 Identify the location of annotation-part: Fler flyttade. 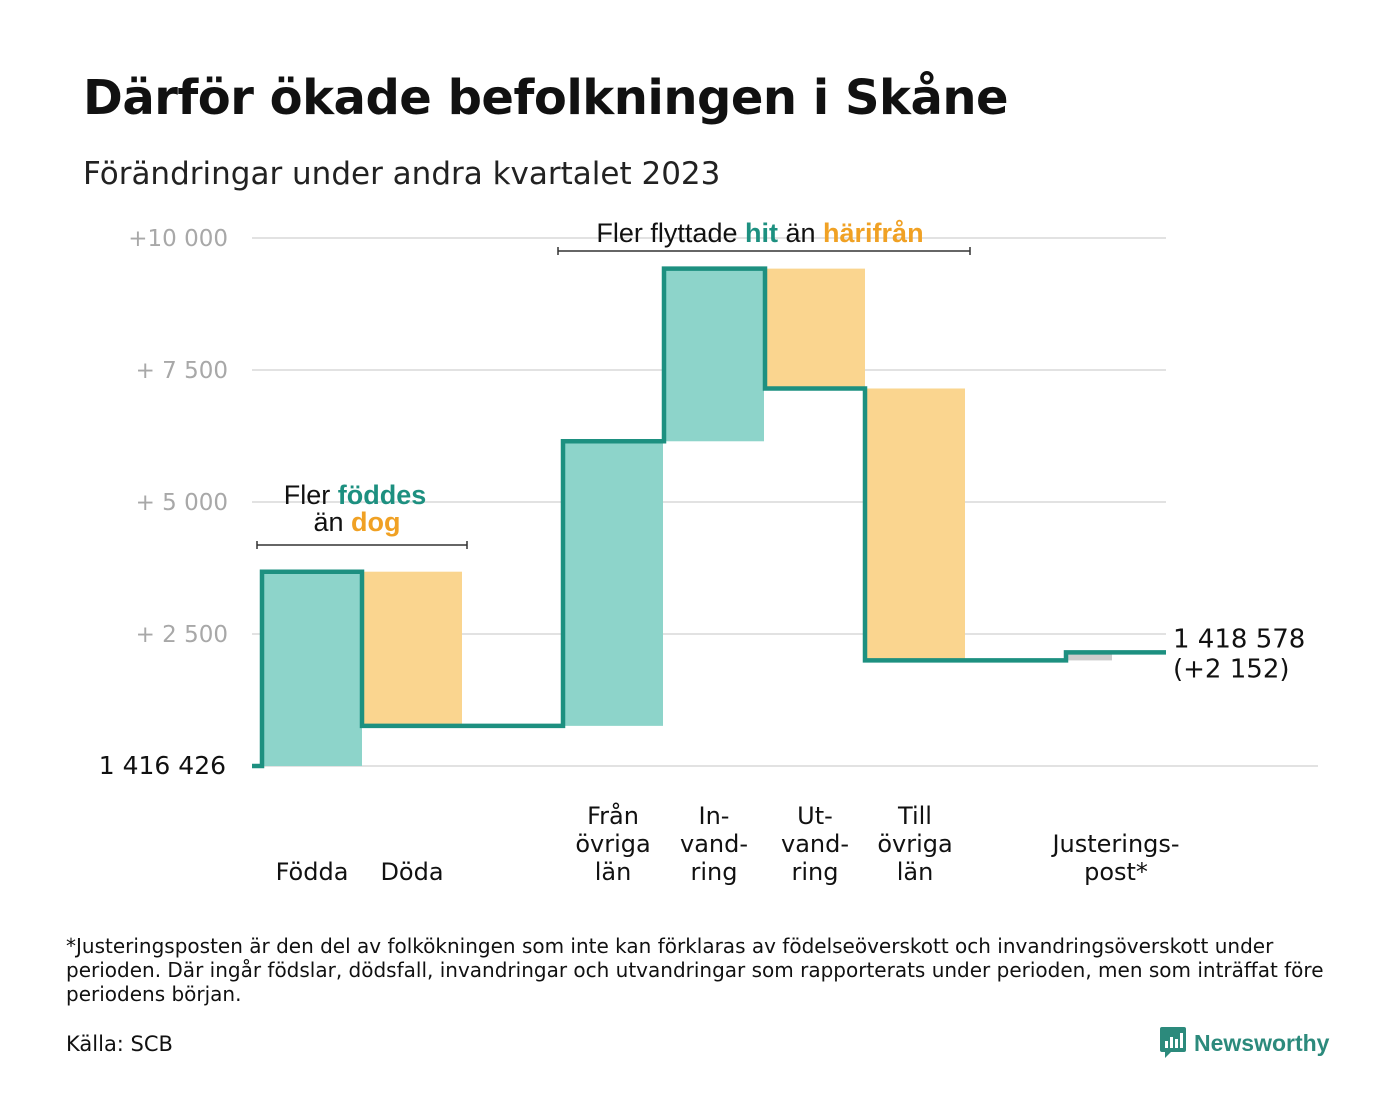
(670, 233).